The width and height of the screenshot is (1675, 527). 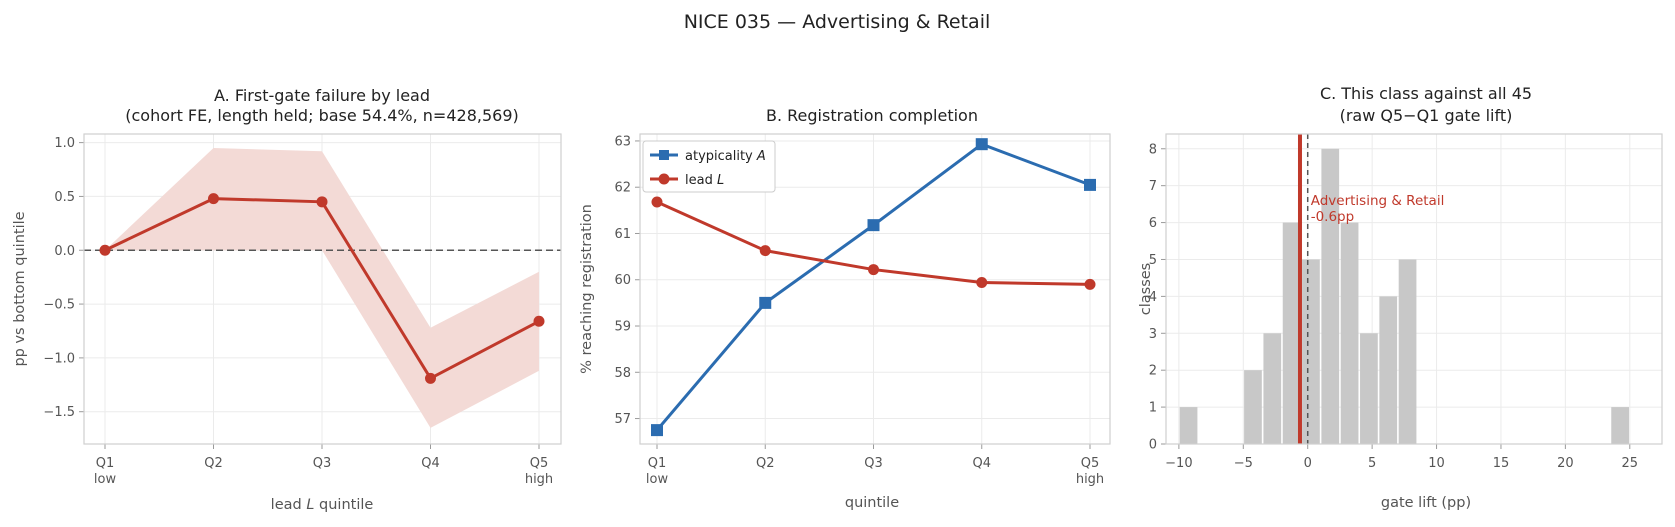 What do you see at coordinates (704, 180) in the screenshot?
I see `legend-label-lead: lead L` at bounding box center [704, 180].